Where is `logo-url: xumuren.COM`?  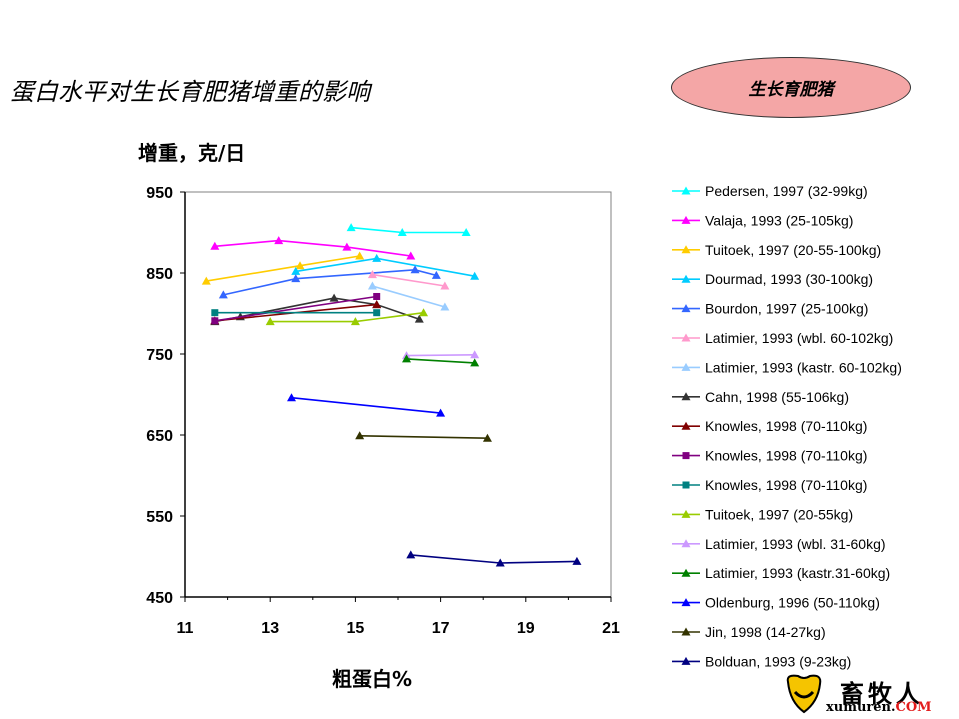 logo-url: xumuren.COM is located at coordinates (879, 707).